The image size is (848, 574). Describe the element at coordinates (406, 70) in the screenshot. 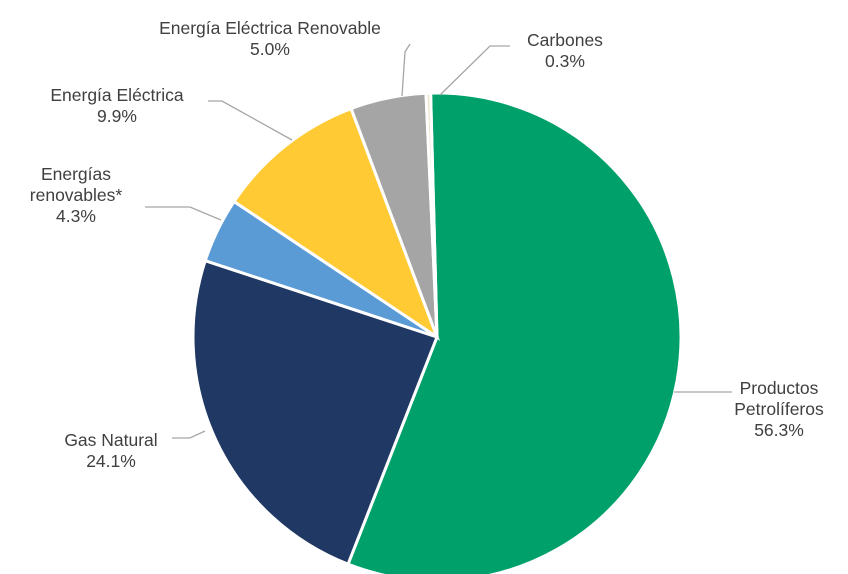

I see `leader-line-energia-electrica-renovable` at that location.